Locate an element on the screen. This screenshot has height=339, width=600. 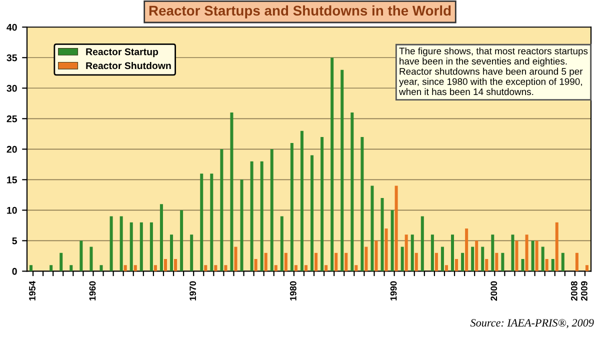
y-tick-label: 10 is located at coordinates (12, 210).